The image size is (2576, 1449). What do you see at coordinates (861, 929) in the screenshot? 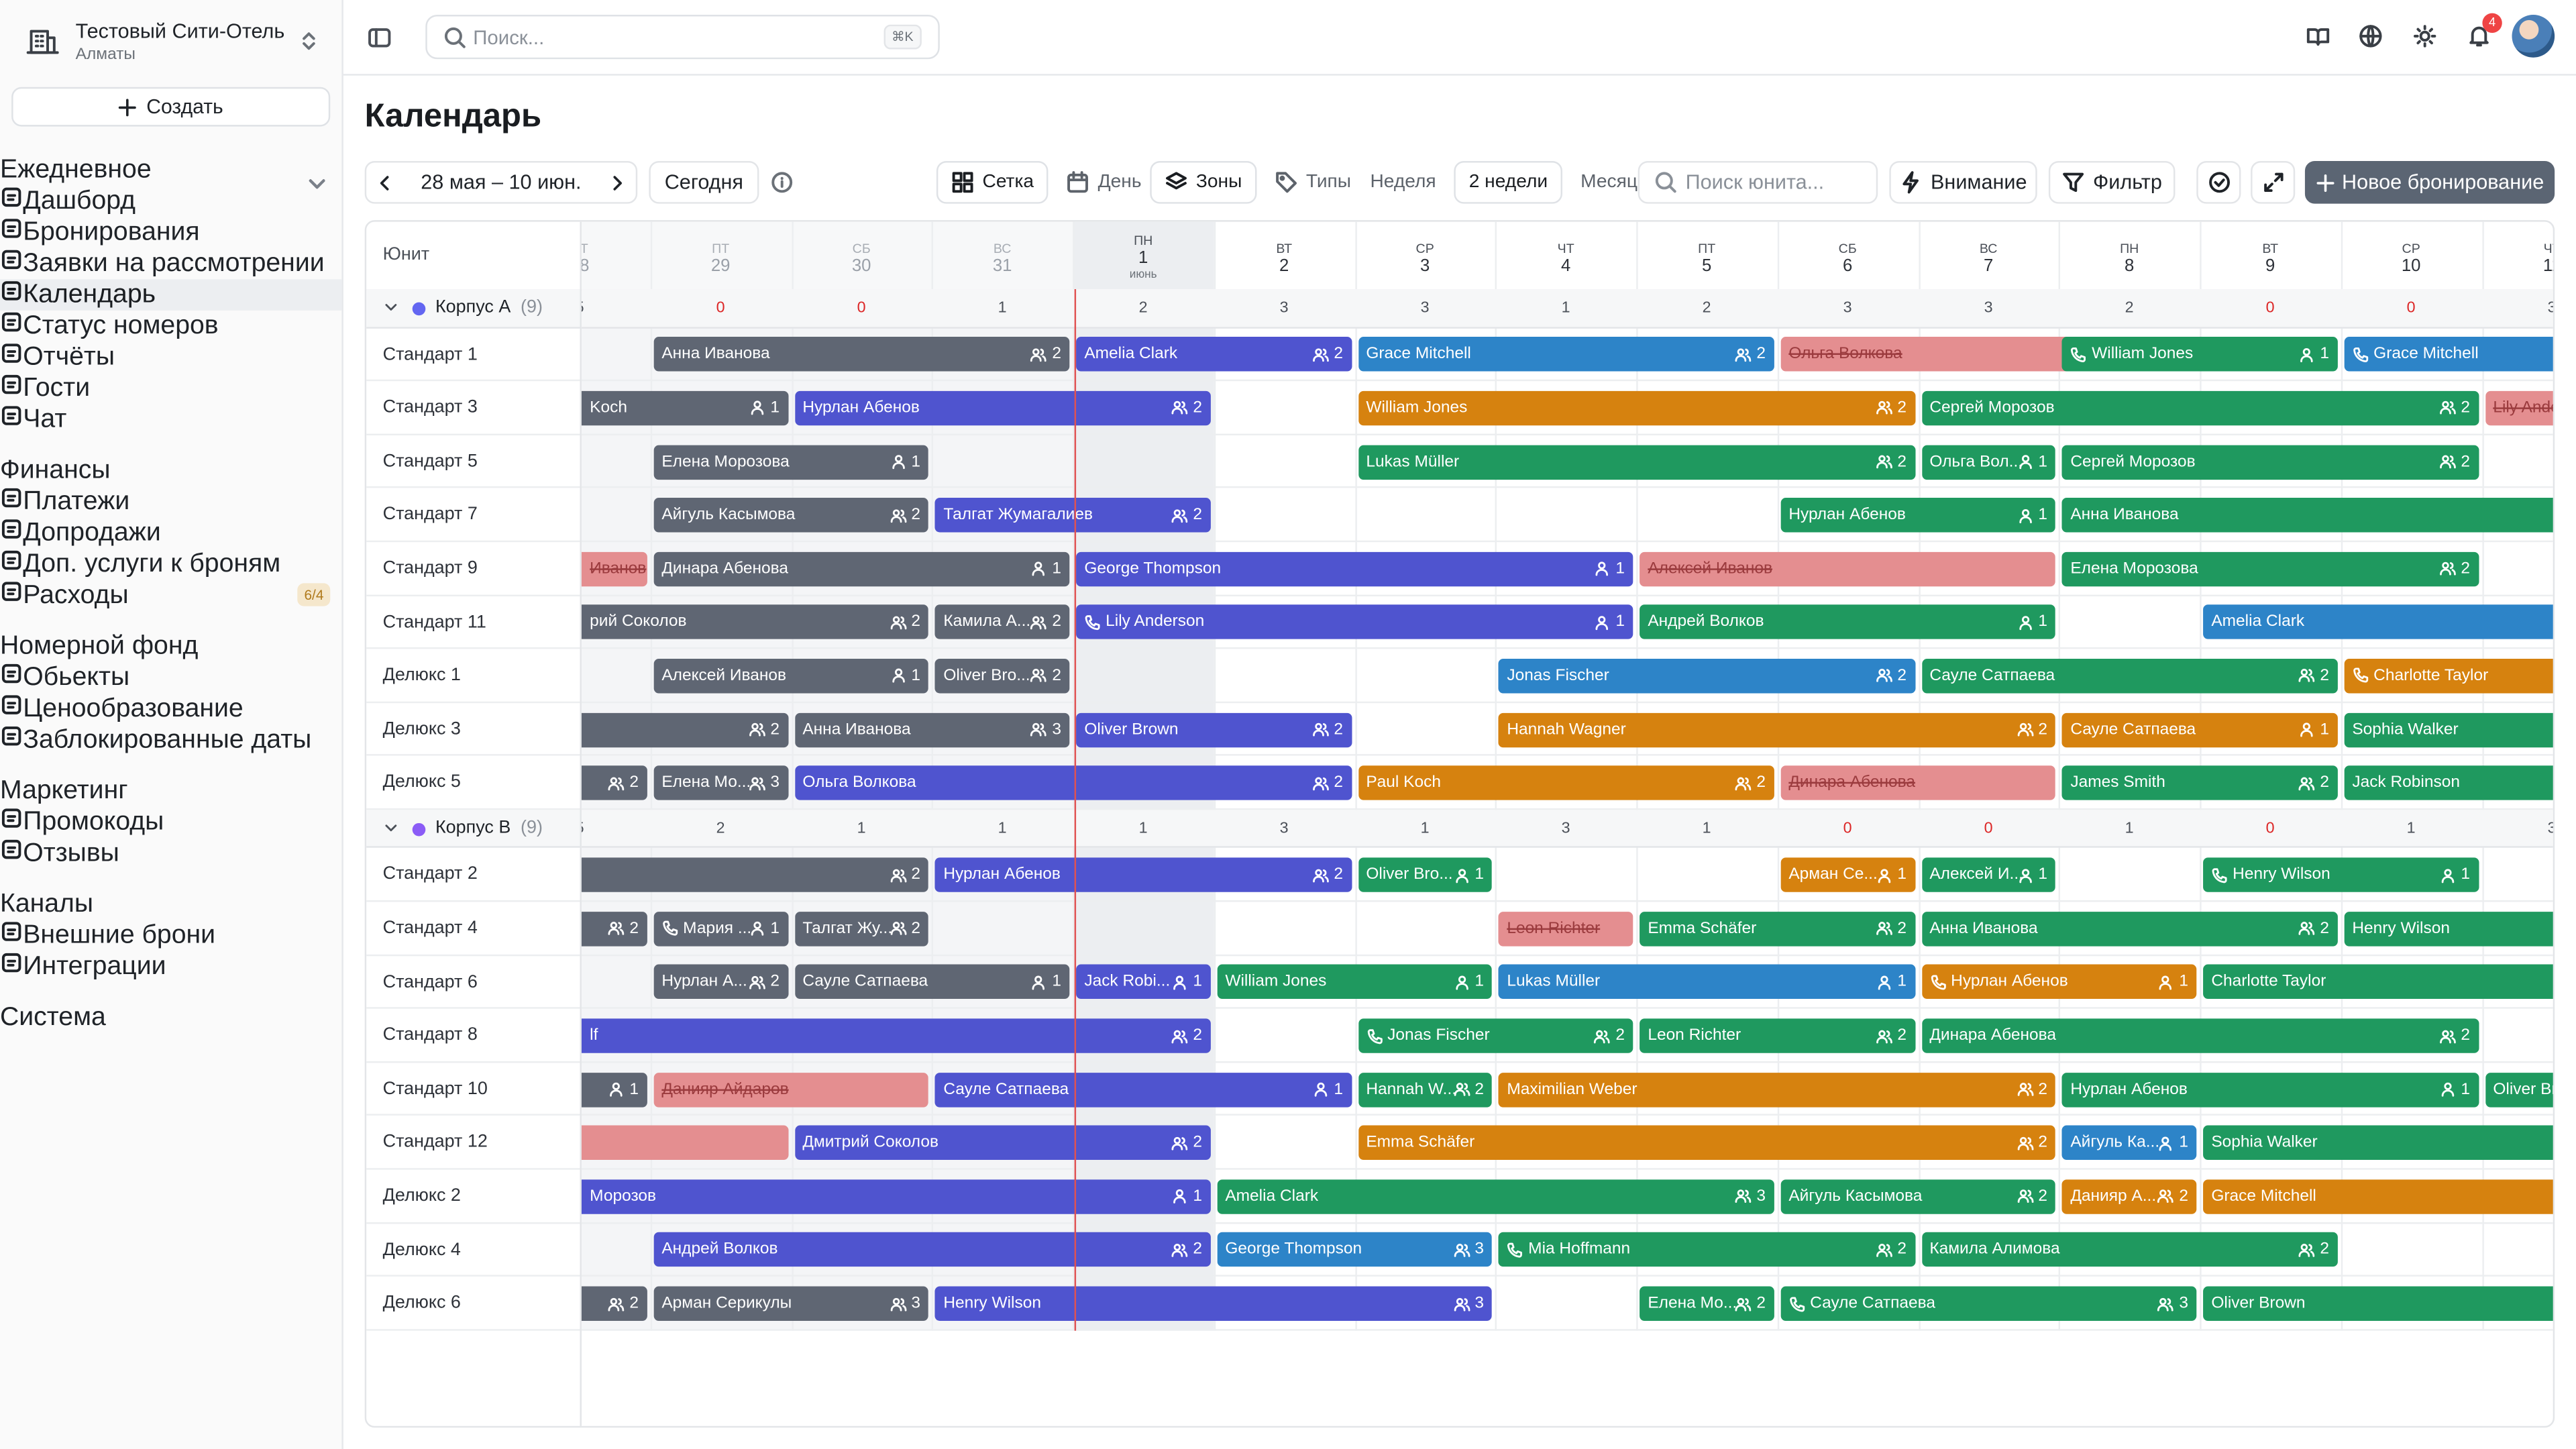
I see `booking: Талгат Жу... 2` at bounding box center [861, 929].